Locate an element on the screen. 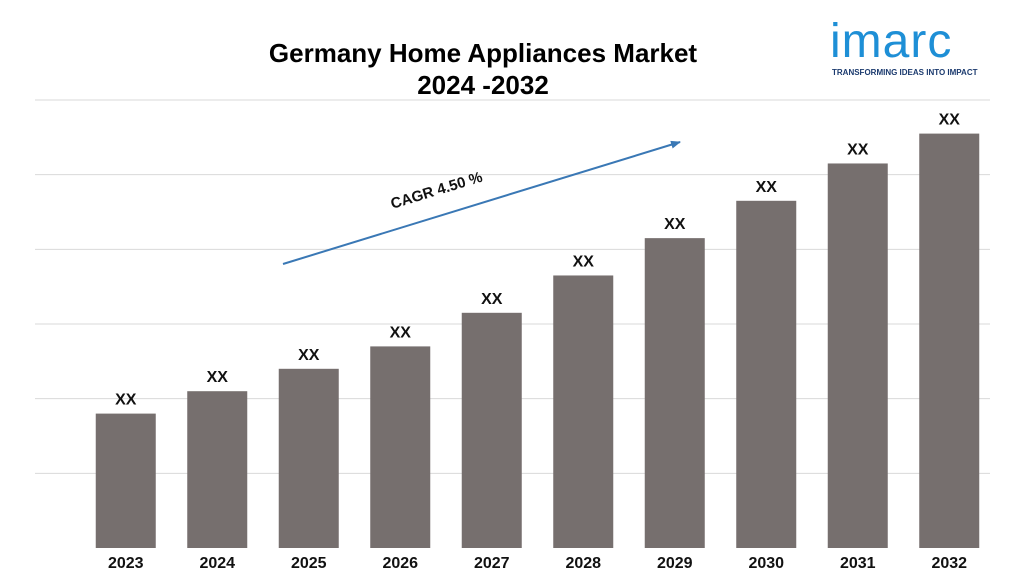  bar-2026 is located at coordinates (400, 447).